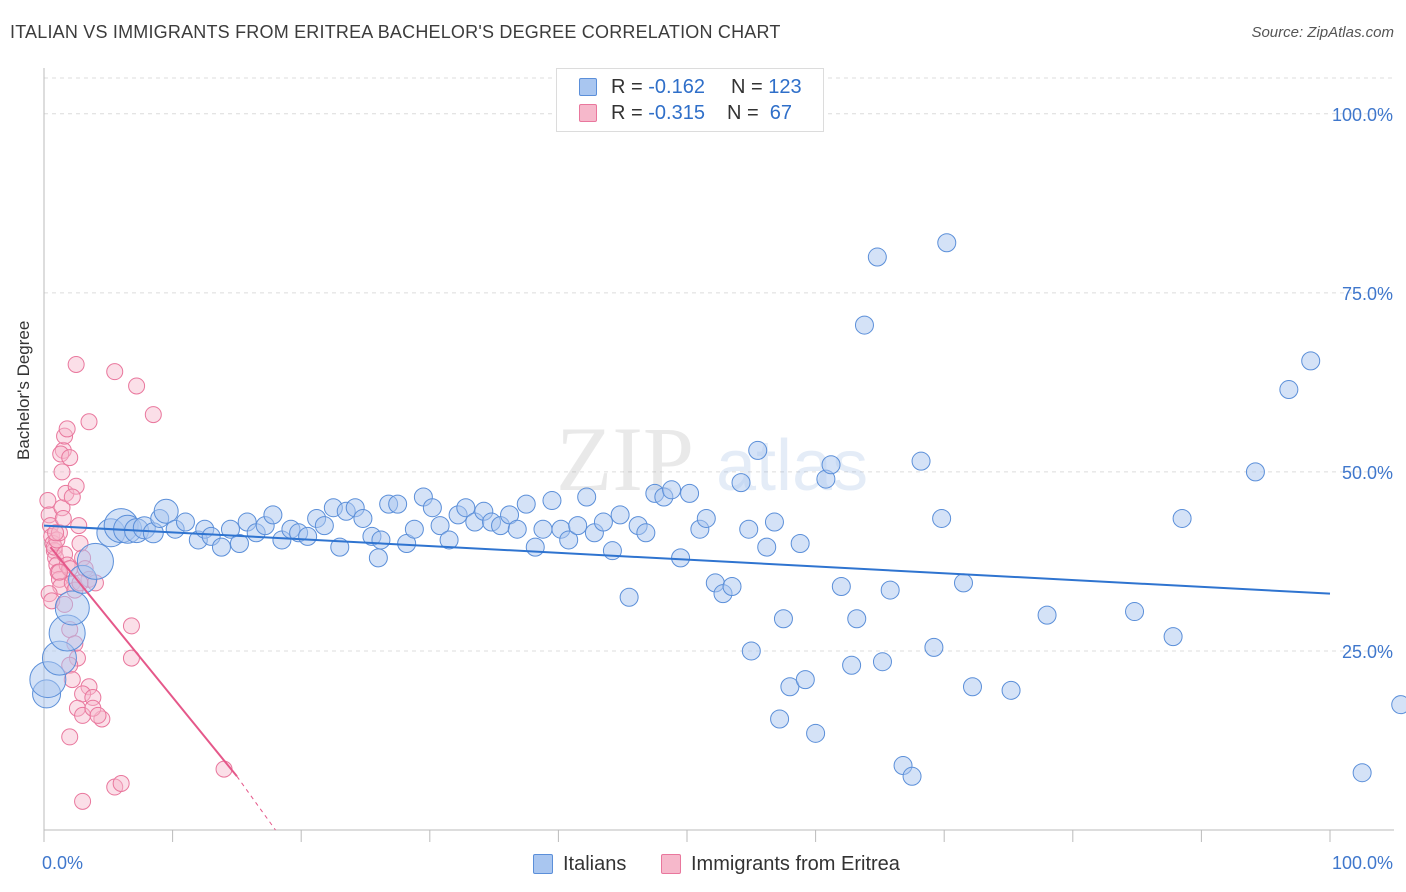  Describe the element at coordinates (1367, 473) in the screenshot. I see `y-tick-label: 50.0%` at that location.